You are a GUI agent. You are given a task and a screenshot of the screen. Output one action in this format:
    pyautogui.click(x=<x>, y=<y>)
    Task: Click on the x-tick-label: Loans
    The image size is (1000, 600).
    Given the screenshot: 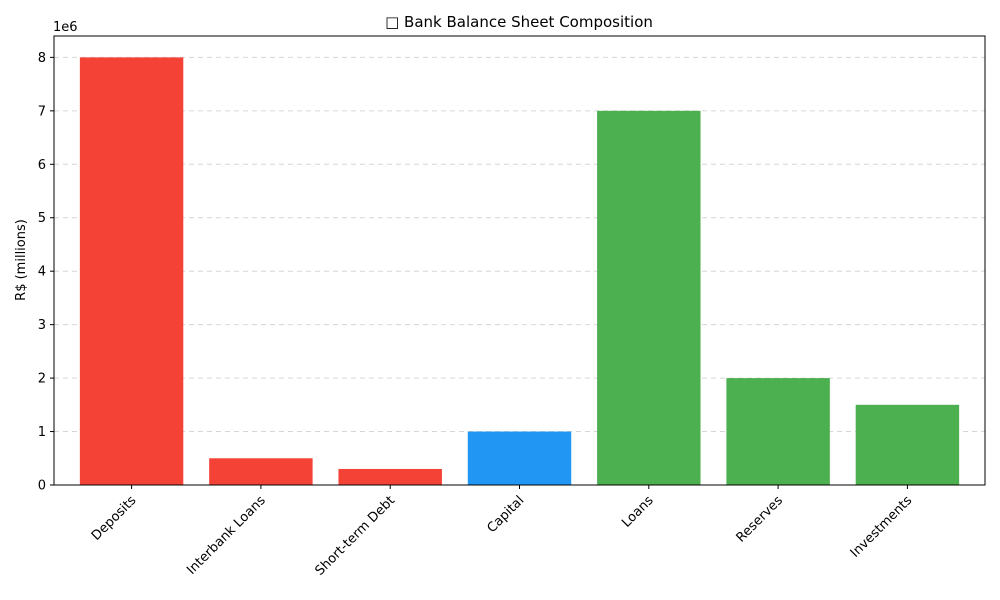 What is the action you would take?
    pyautogui.click(x=638, y=512)
    